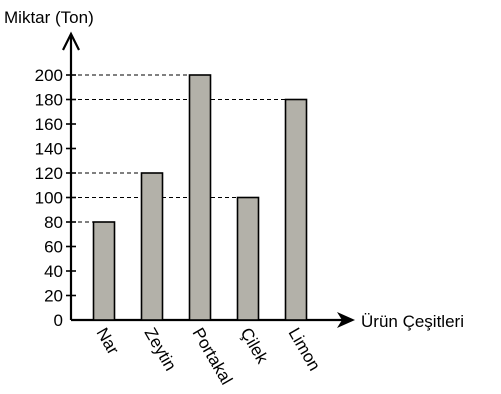 This screenshot has height=394, width=501. Describe the element at coordinates (49, 198) in the screenshot. I see `y-tick-label: 100` at that location.